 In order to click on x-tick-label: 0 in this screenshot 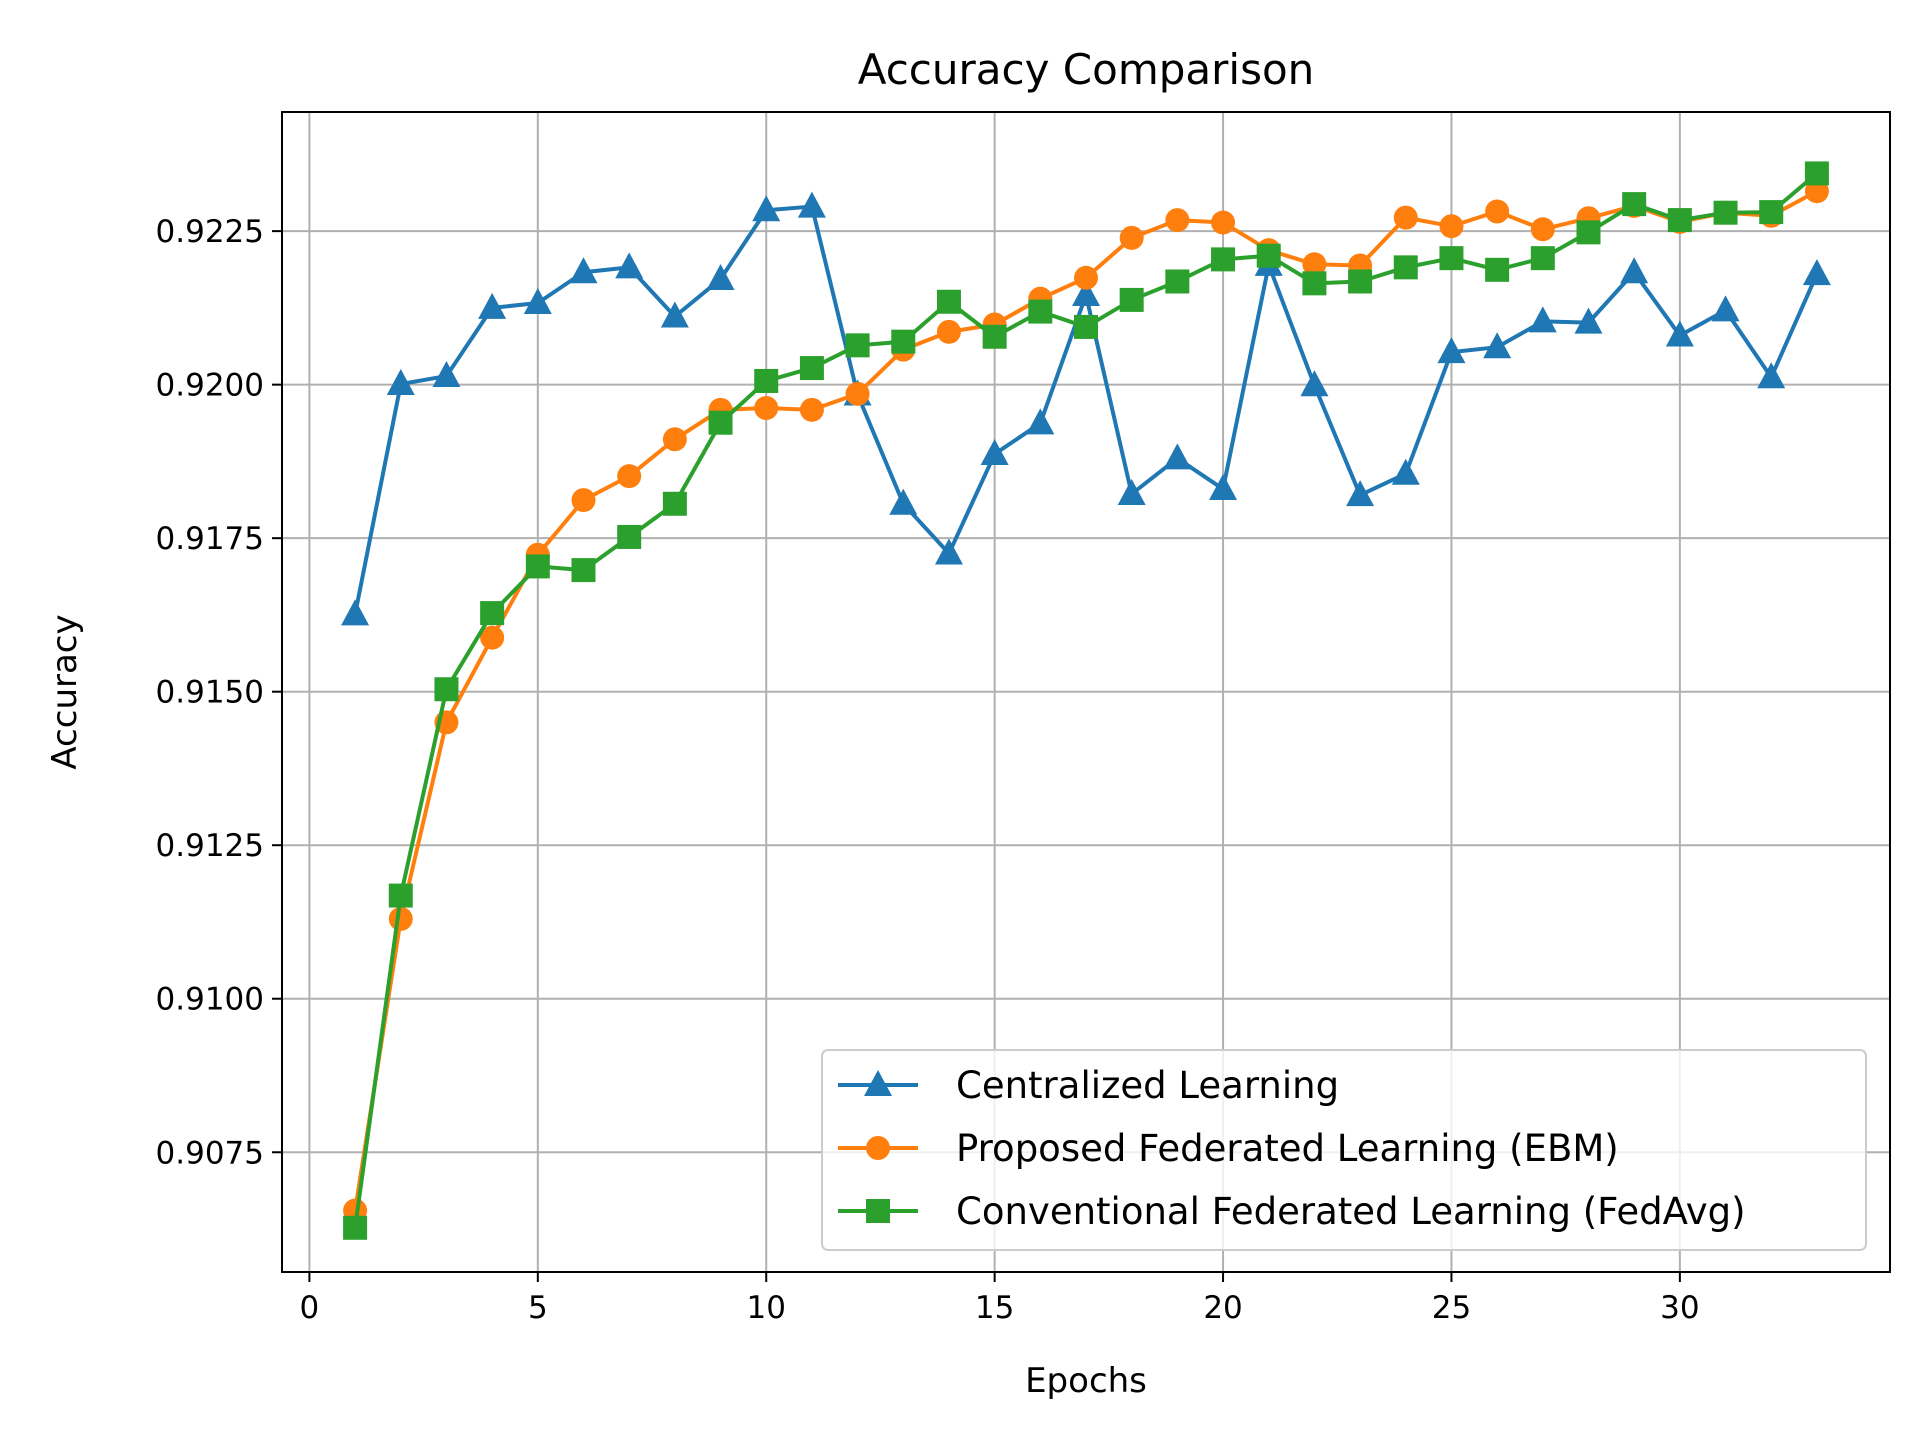, I will do `click(310, 1308)`.